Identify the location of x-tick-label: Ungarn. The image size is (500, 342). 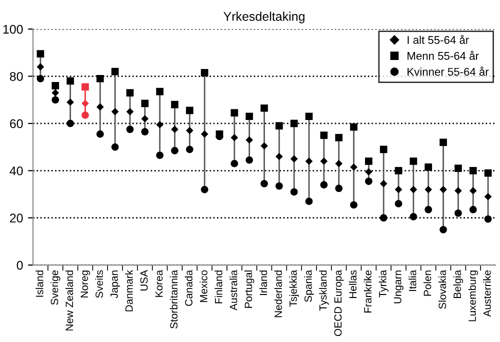
(399, 287).